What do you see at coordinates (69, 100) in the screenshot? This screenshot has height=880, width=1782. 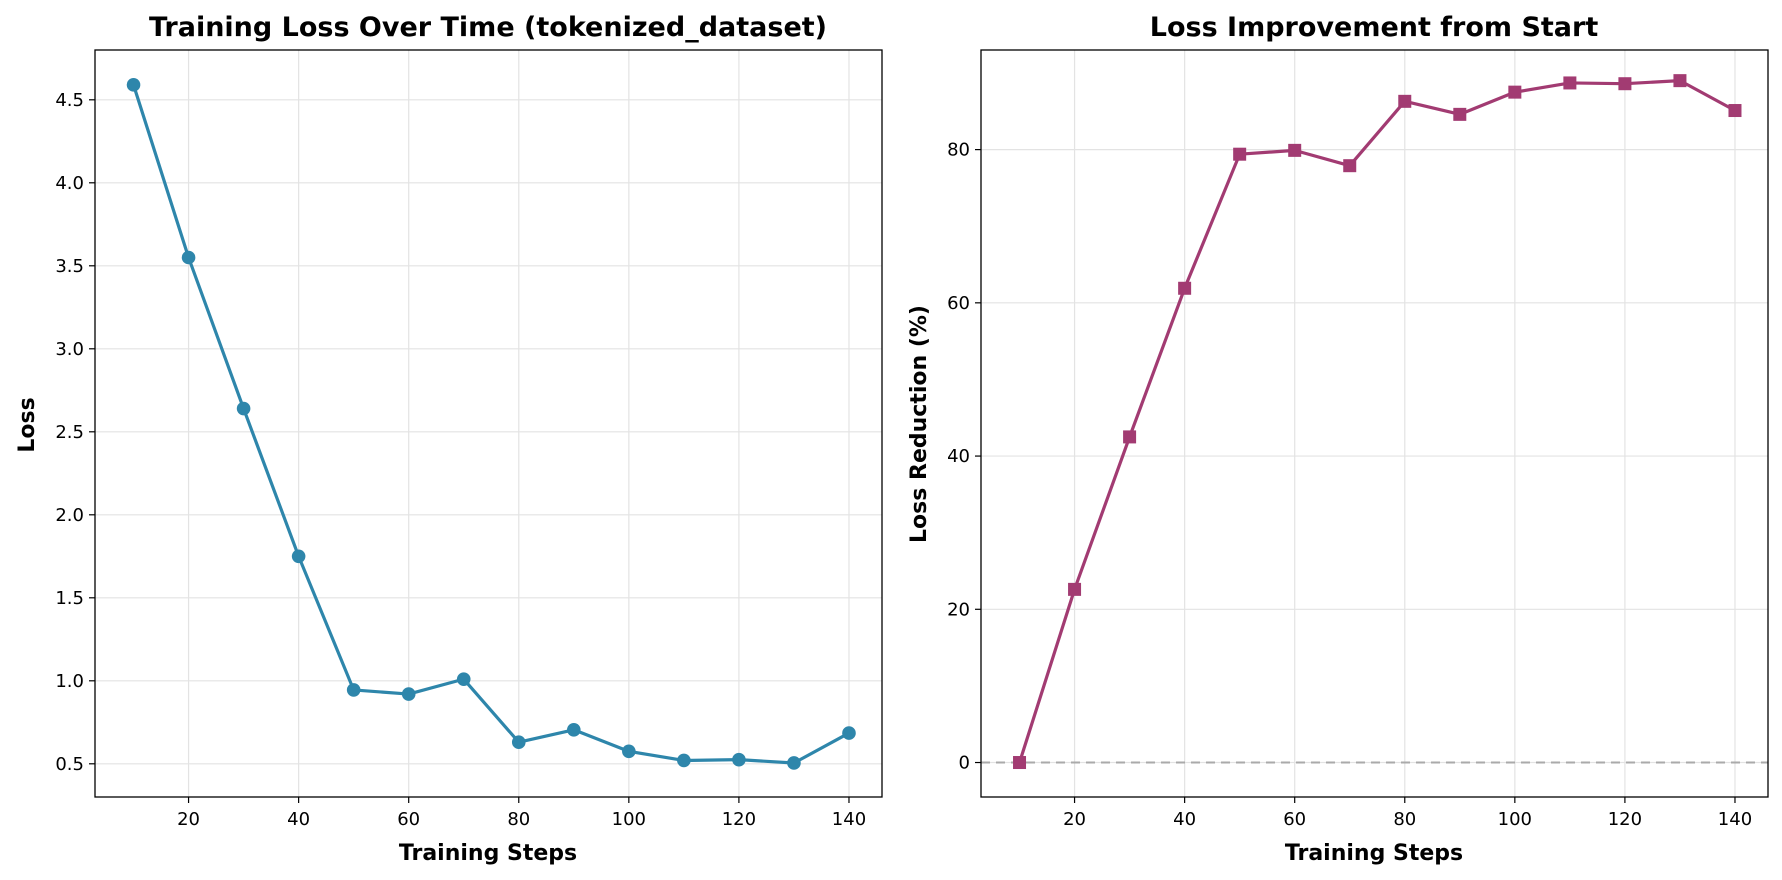 I see `y-tick-label: 4.5` at bounding box center [69, 100].